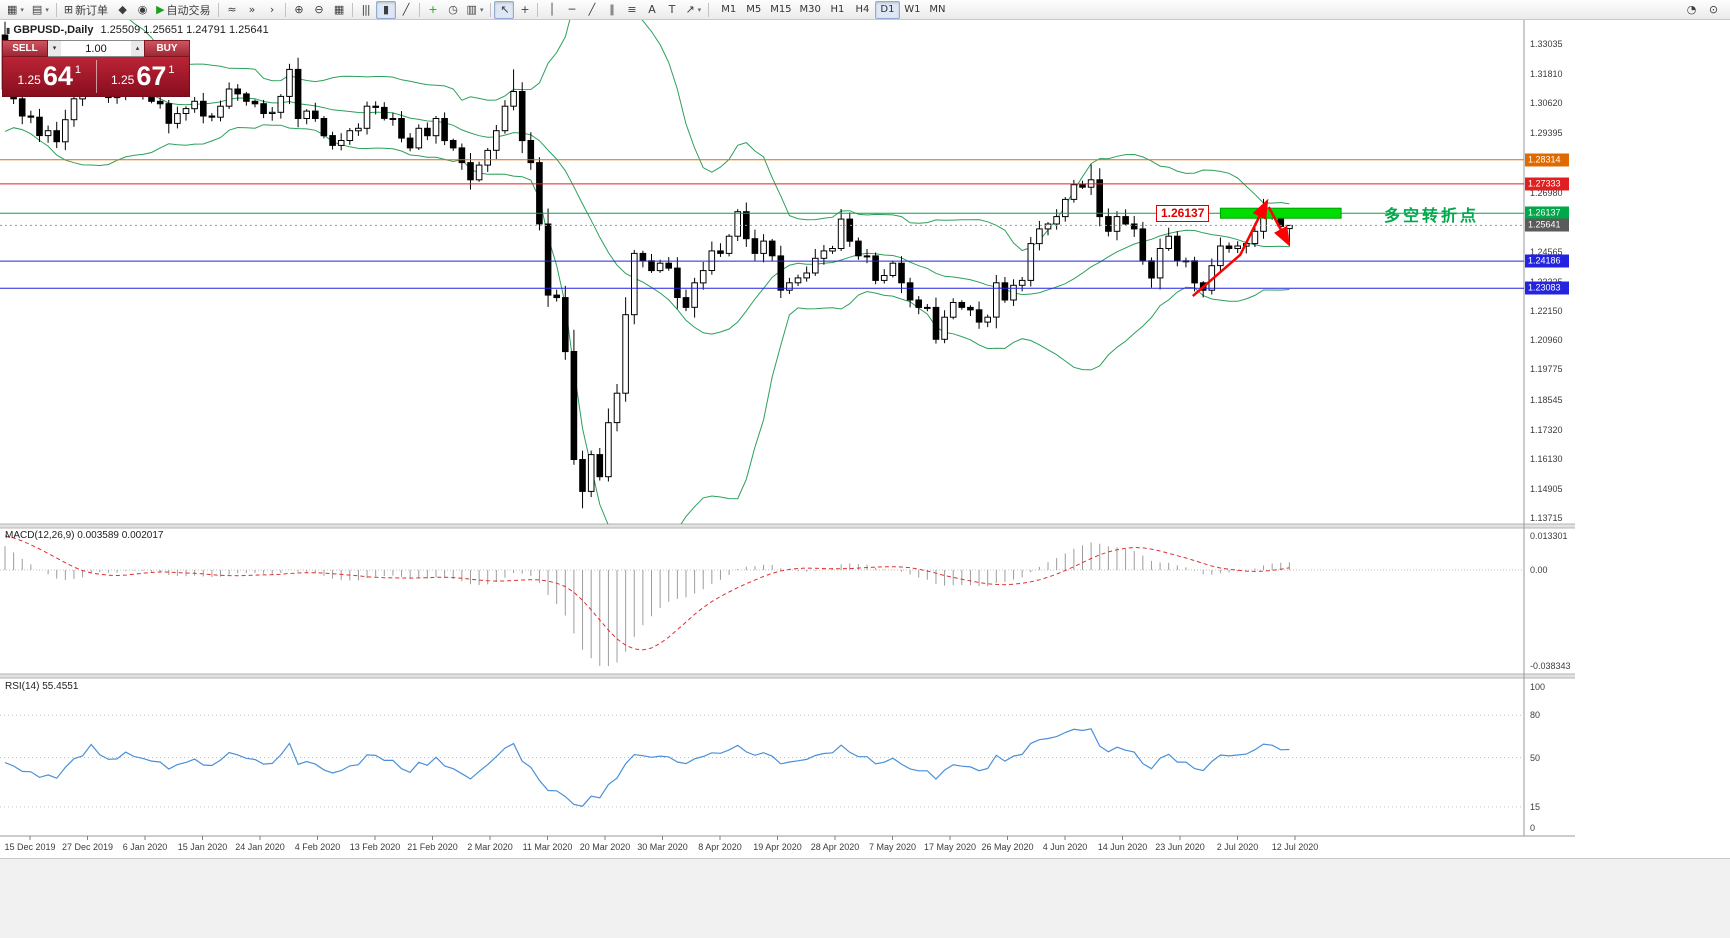 The width and height of the screenshot is (1730, 938). I want to click on templates-icon: ▥ ▾, so click(475, 10).